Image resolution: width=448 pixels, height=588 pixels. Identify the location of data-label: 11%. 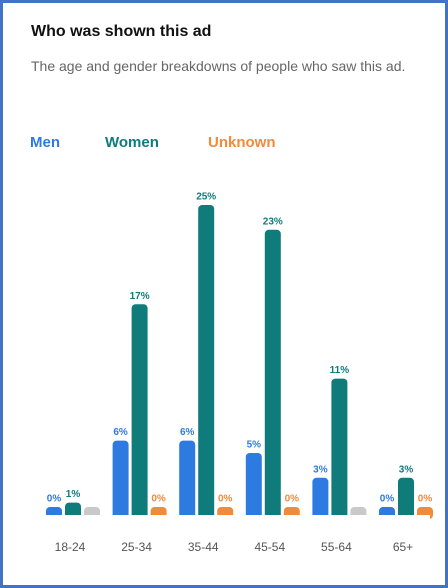
(340, 370).